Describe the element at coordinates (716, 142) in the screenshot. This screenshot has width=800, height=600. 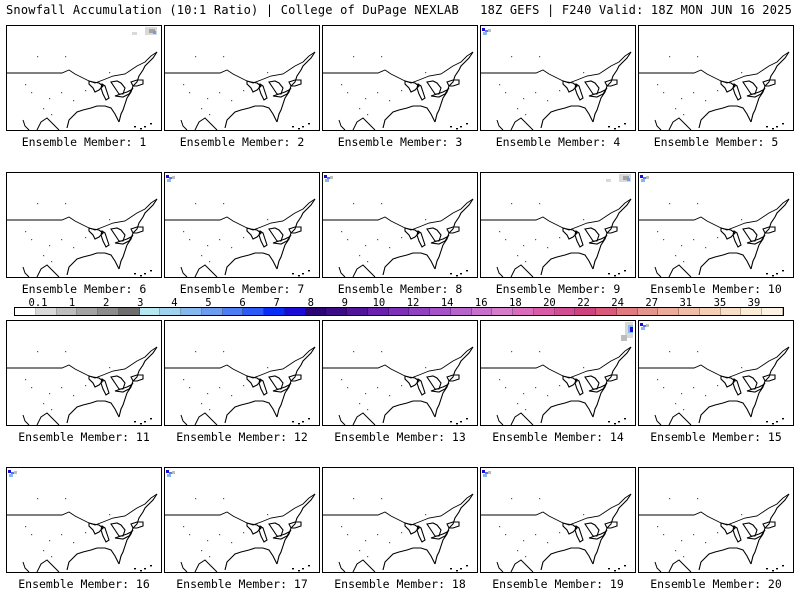
I see `ensemble-member-label: Ensemble Member: 5` at that location.